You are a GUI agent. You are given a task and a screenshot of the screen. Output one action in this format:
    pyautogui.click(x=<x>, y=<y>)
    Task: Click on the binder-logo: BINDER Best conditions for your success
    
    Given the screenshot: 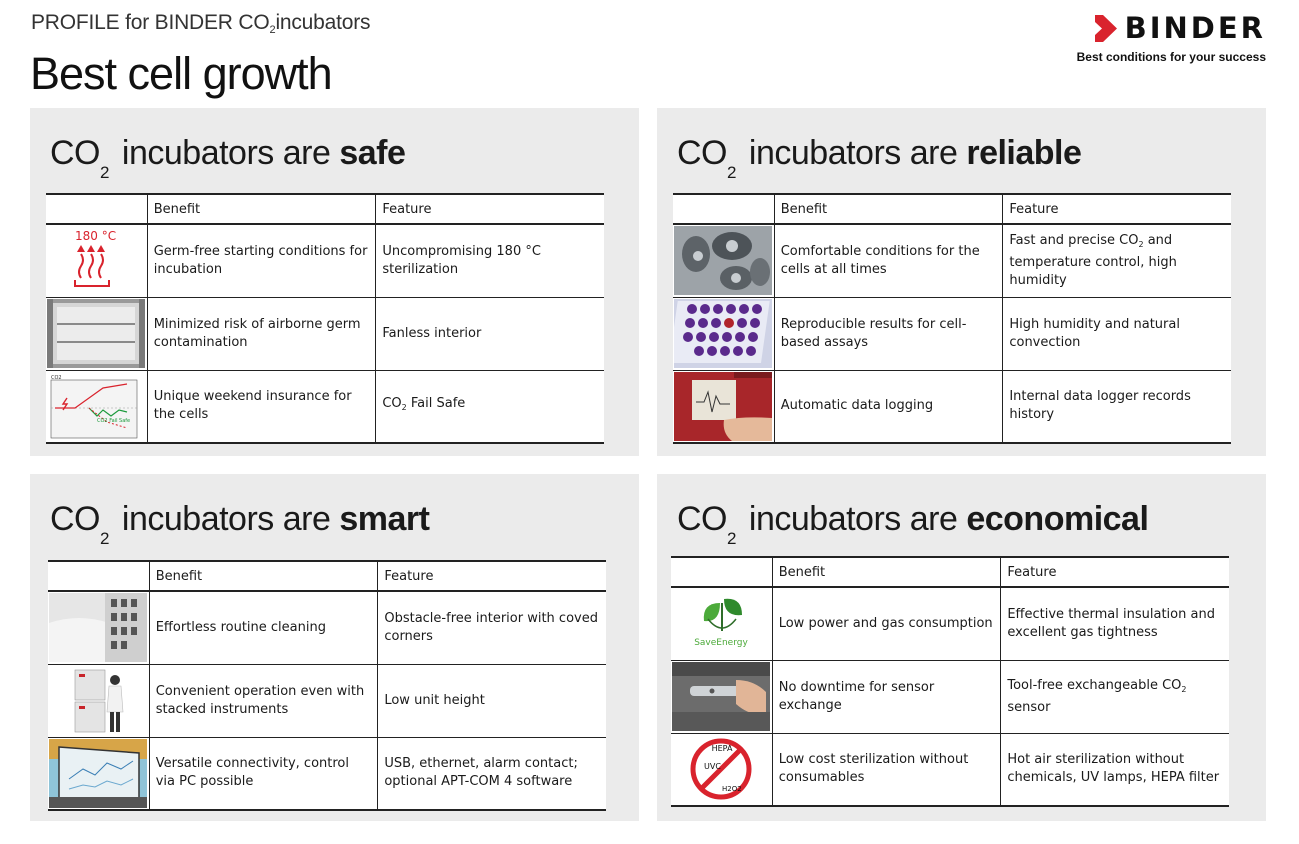 What is the action you would take?
    pyautogui.click(x=1161, y=38)
    